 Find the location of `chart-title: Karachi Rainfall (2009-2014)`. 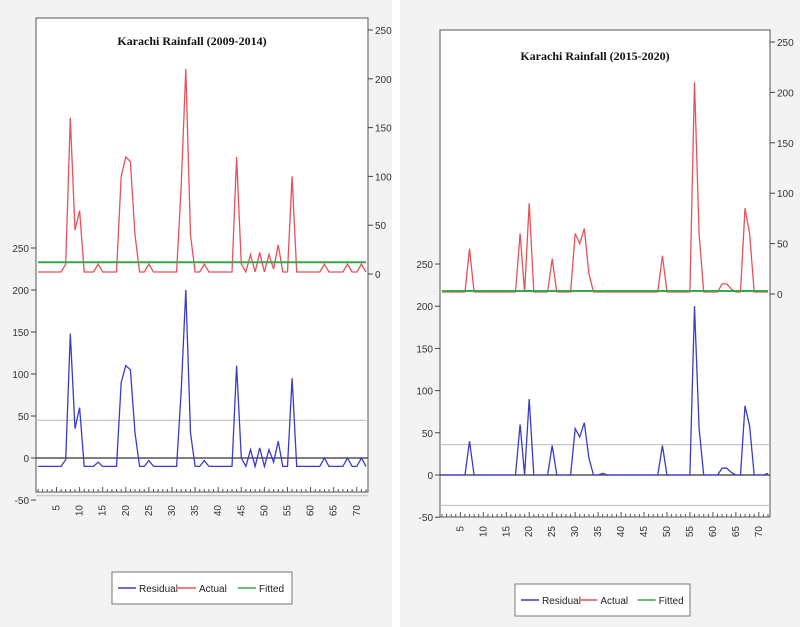

chart-title: Karachi Rainfall (2009-2014) is located at coordinates (191, 41).